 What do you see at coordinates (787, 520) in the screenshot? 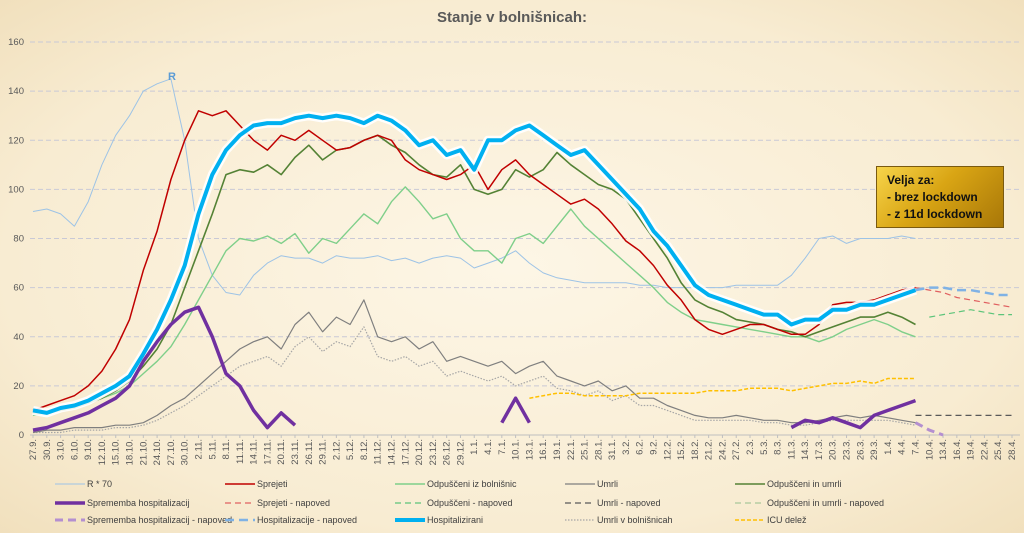
I see `legend-label: ICU delež` at bounding box center [787, 520].